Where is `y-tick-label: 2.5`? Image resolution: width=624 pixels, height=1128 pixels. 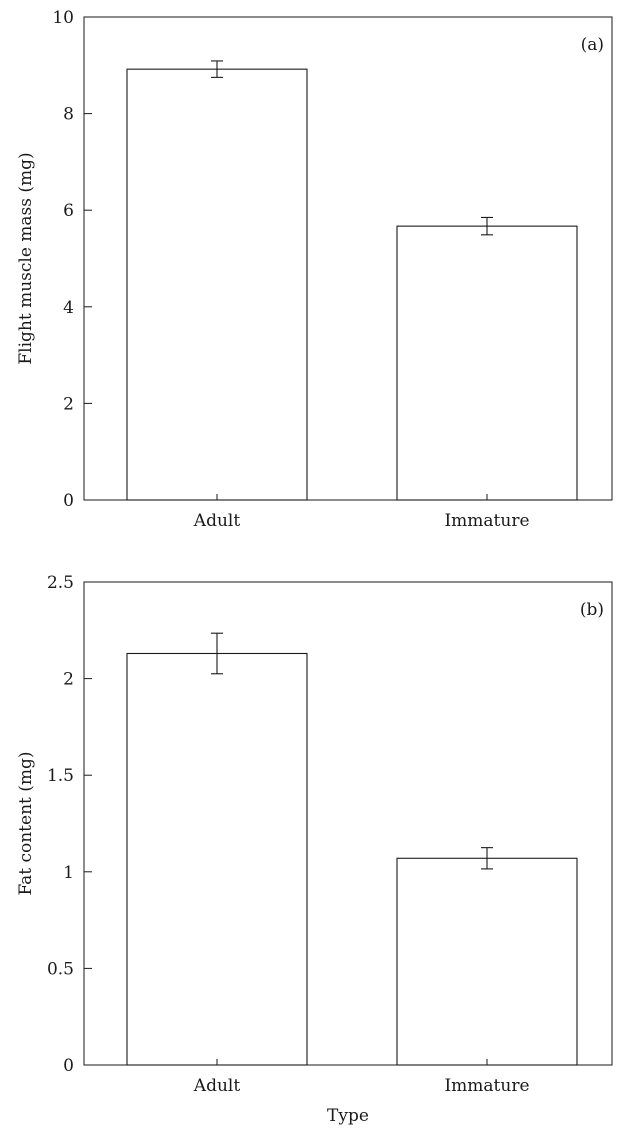
y-tick-label: 2.5 is located at coordinates (60, 583).